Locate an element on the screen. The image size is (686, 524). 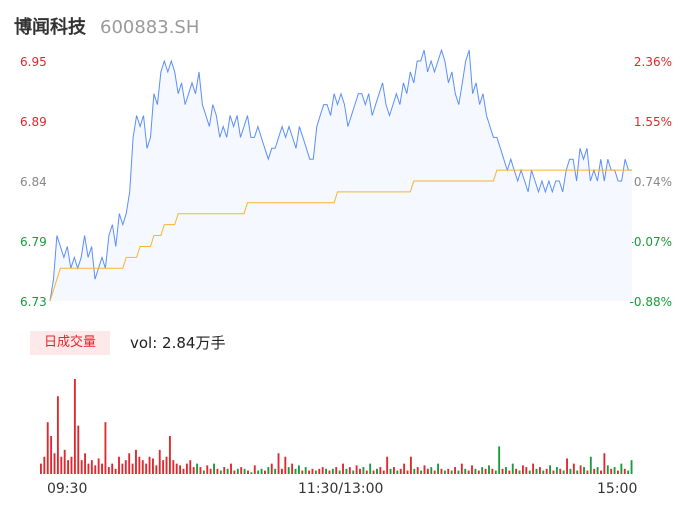
y-tick-left-0: 6.95 is located at coordinates (33, 62).